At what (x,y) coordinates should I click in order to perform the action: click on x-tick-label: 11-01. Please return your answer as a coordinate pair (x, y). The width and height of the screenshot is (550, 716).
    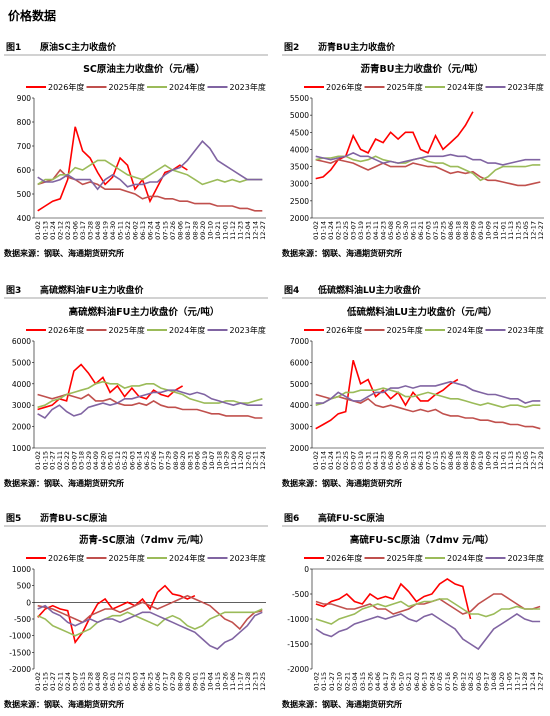
    Looking at the image, I should click on (503, 460).